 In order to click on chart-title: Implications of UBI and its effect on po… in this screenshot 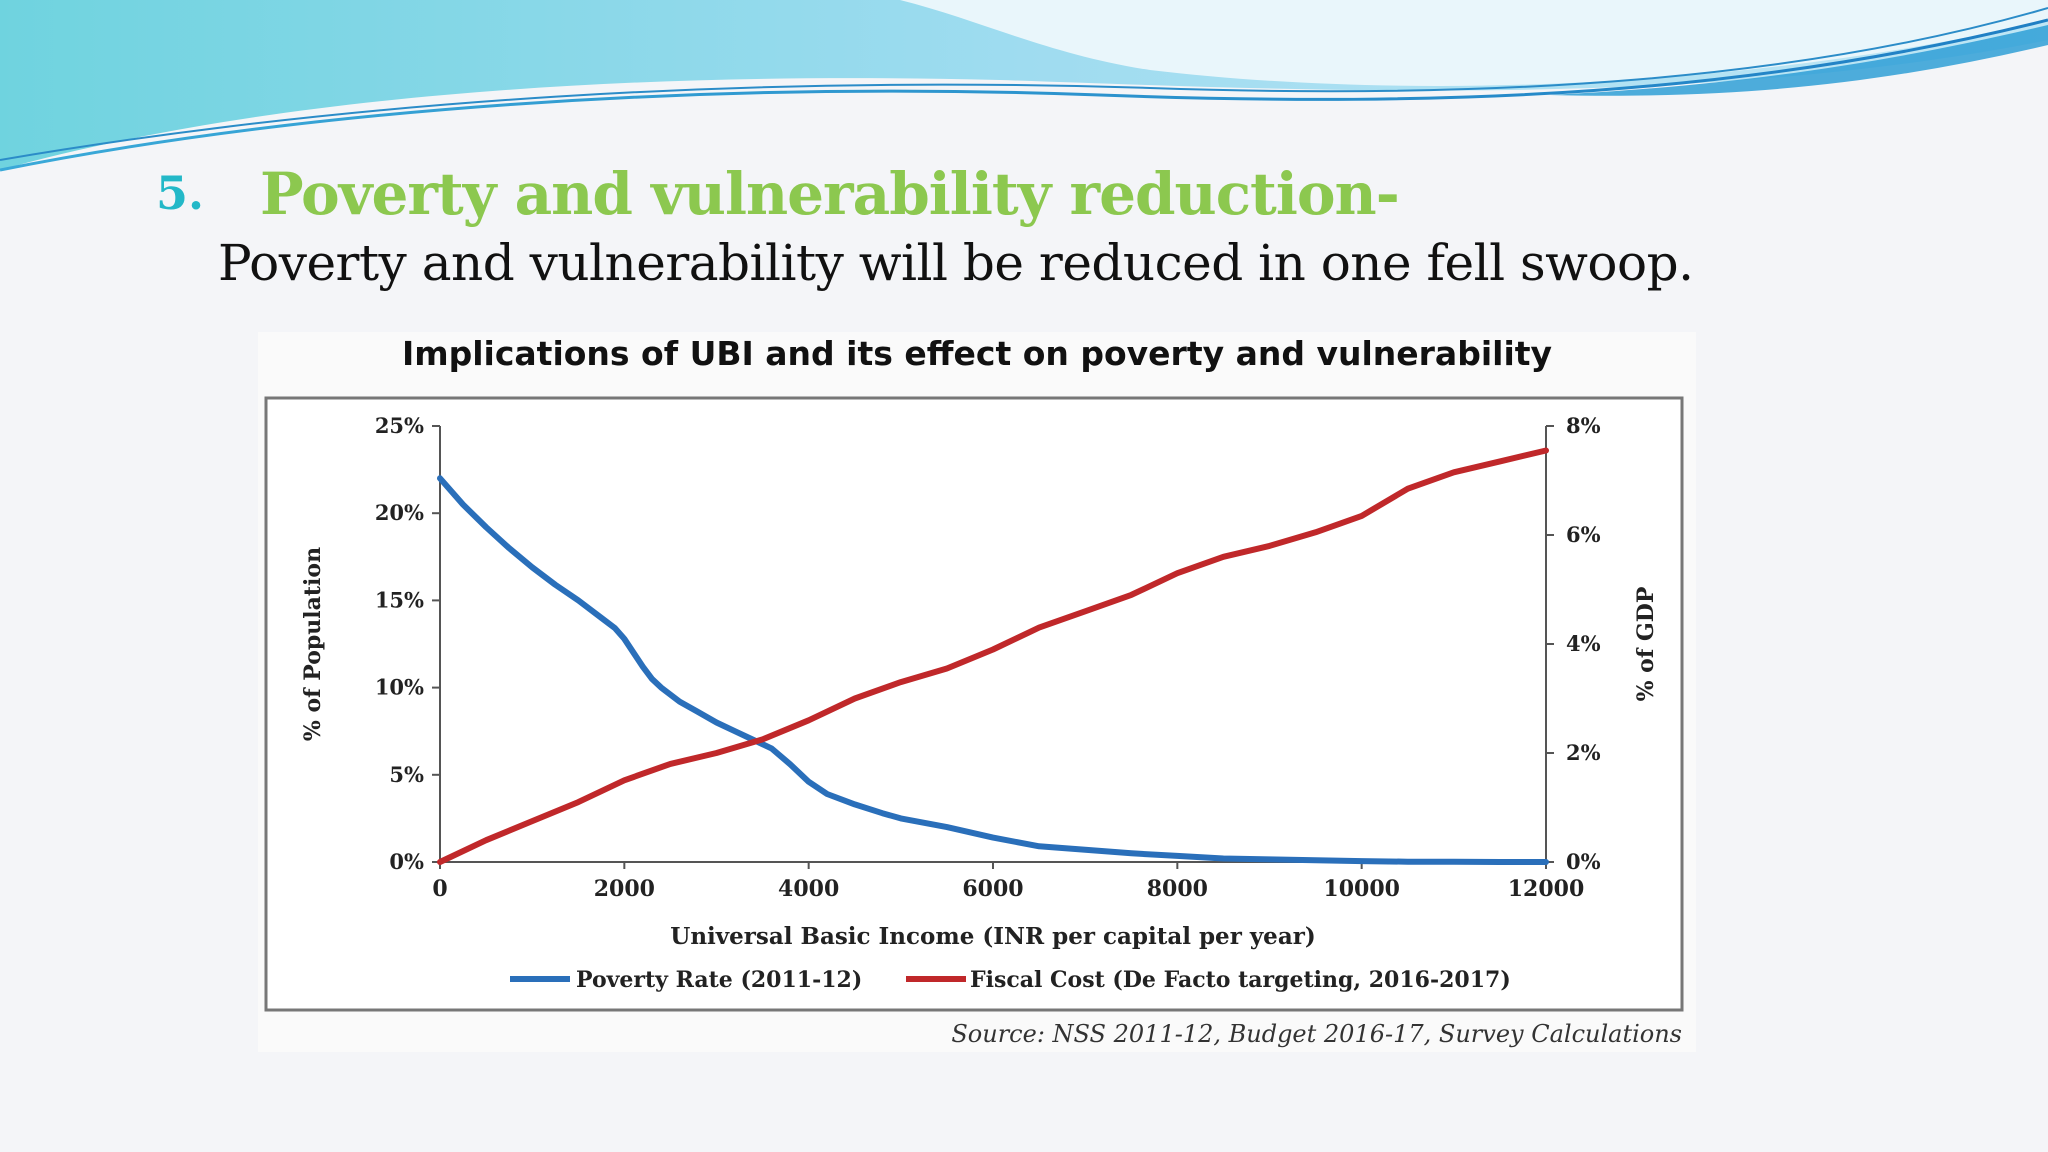, I will do `click(977, 353)`.